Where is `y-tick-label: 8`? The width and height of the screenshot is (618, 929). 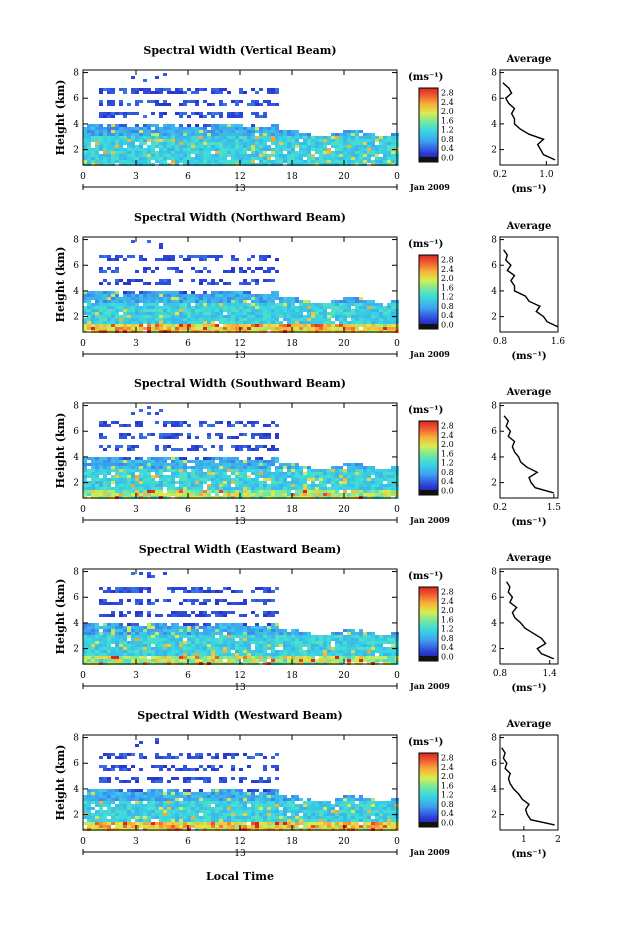 y-tick-label: 8 is located at coordinates (76, 241).